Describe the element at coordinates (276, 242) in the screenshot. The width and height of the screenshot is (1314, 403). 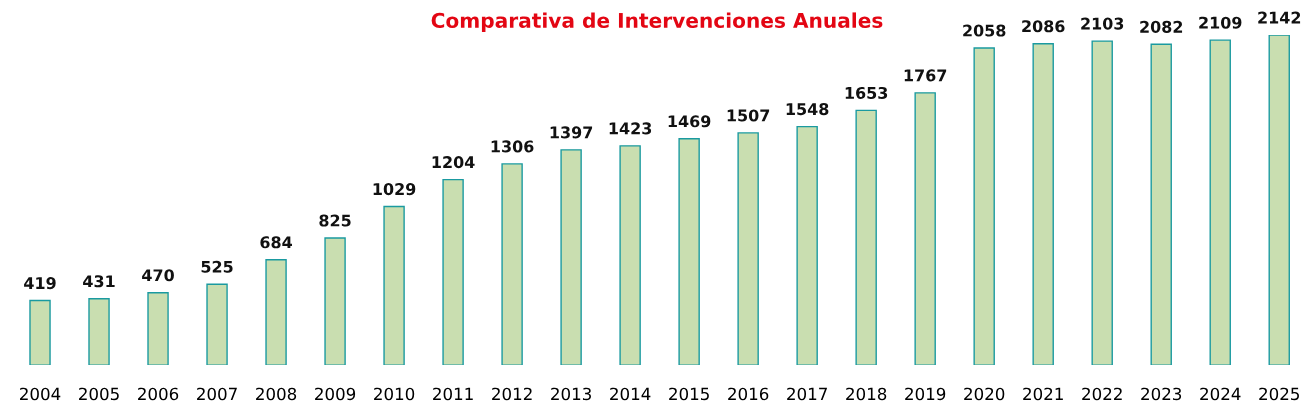
I see `data-label: 684` at that location.